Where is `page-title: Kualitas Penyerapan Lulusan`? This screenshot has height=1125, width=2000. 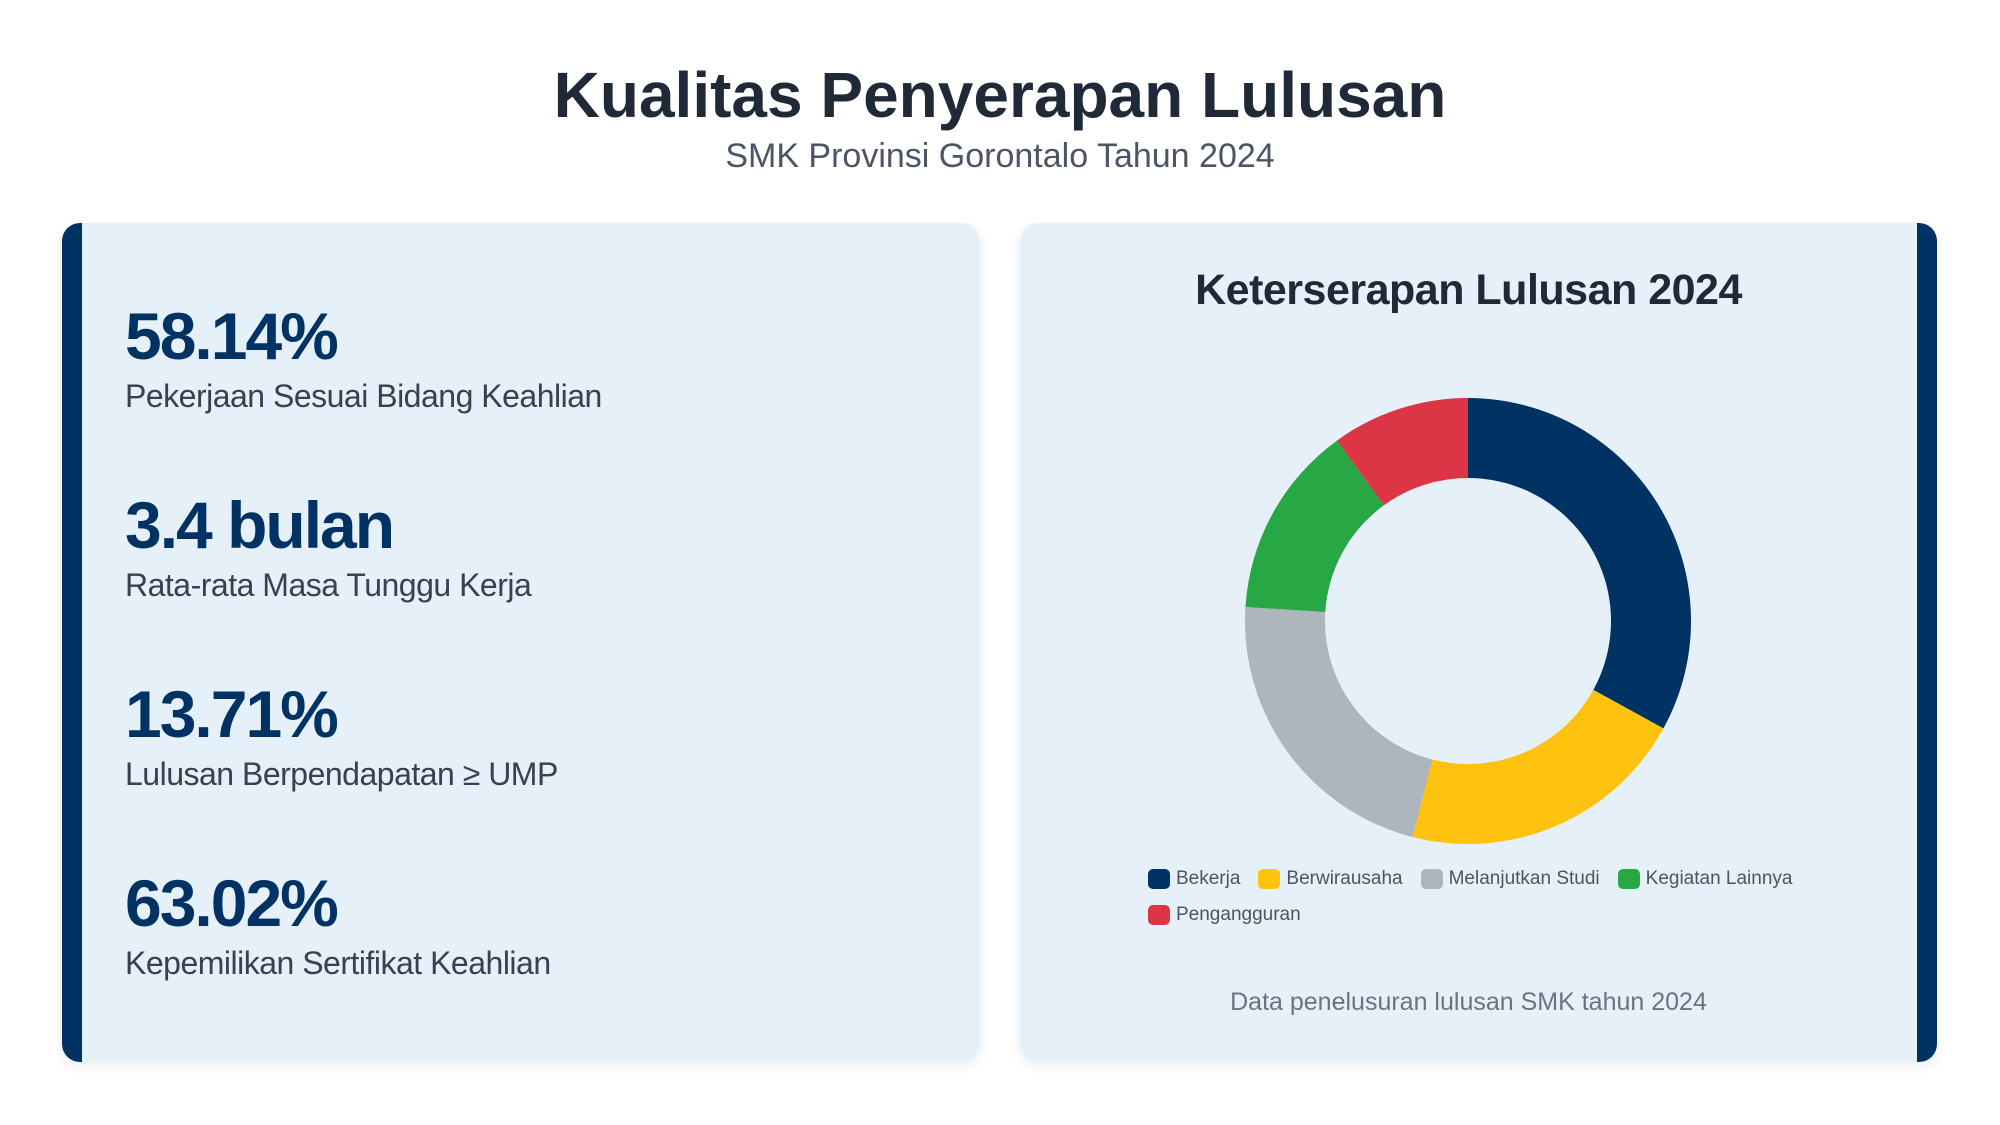
page-title: Kualitas Penyerapan Lulusan is located at coordinates (1000, 95).